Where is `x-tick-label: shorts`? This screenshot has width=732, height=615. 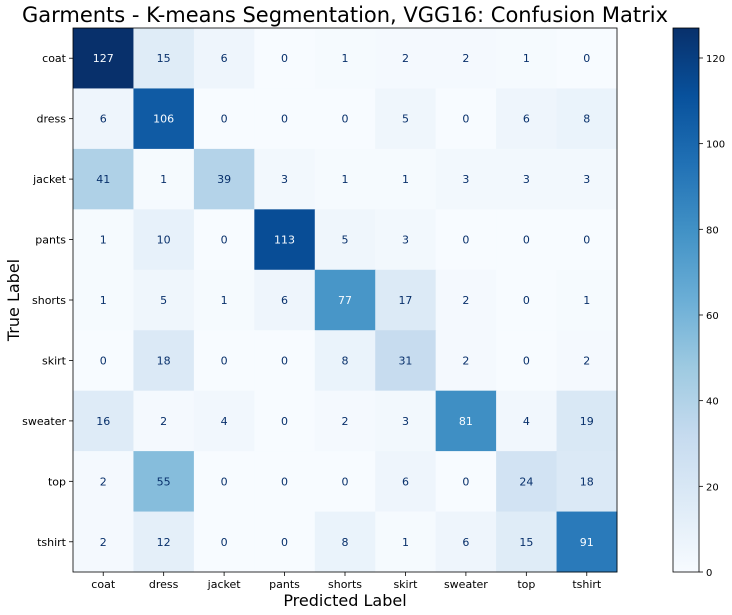 x-tick-label: shorts is located at coordinates (345, 584).